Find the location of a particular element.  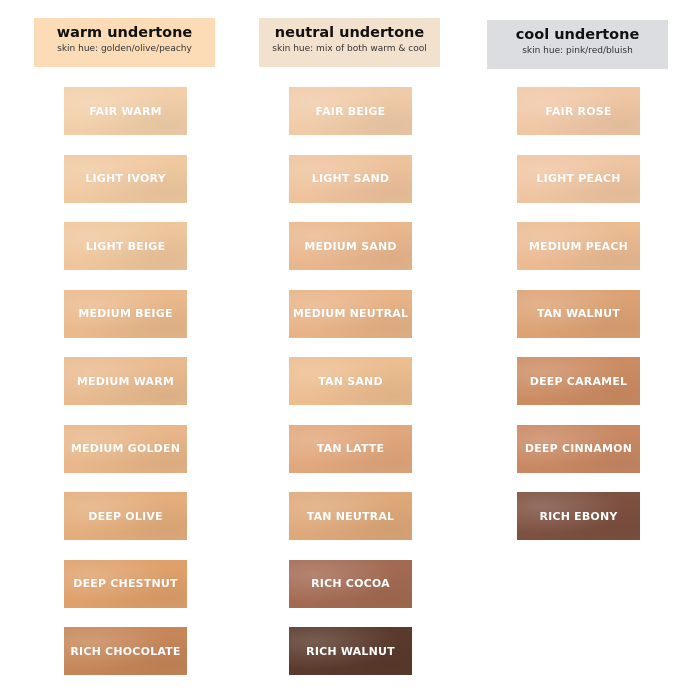

shade-name: DEEP OLIVE is located at coordinates (125, 516).